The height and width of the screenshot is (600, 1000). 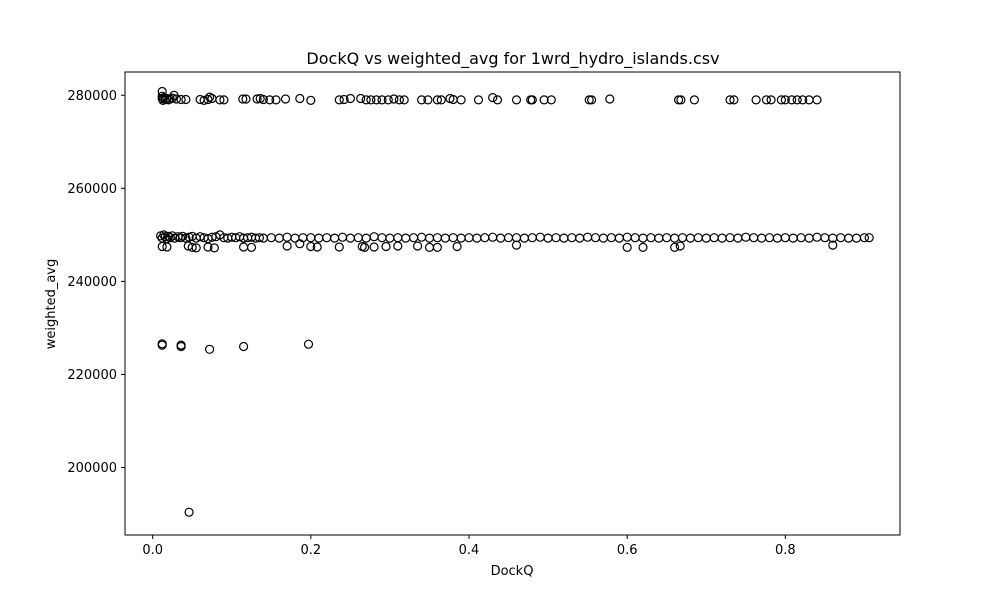 I want to click on y-tick-label: 220000, so click(x=92, y=375).